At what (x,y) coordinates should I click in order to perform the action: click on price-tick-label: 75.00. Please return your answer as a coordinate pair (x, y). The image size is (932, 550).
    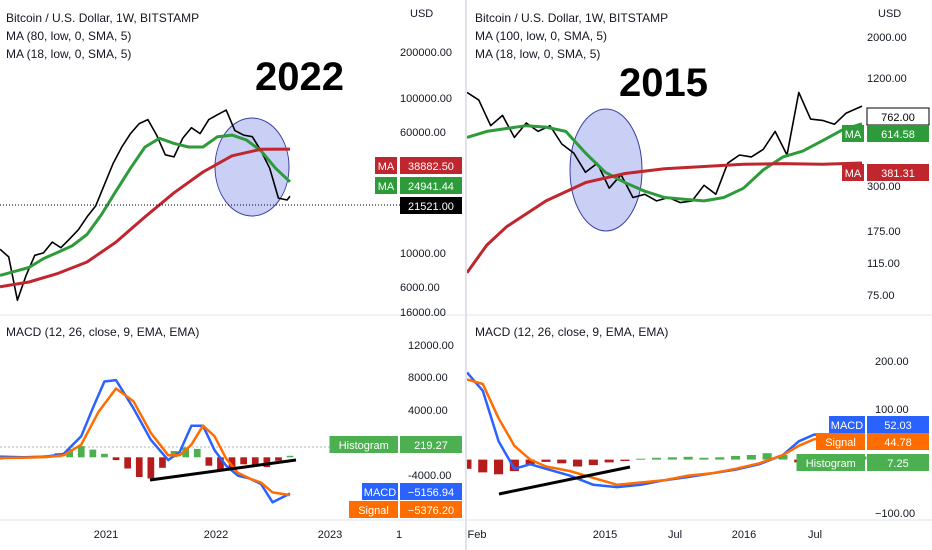
    Looking at the image, I should click on (881, 296).